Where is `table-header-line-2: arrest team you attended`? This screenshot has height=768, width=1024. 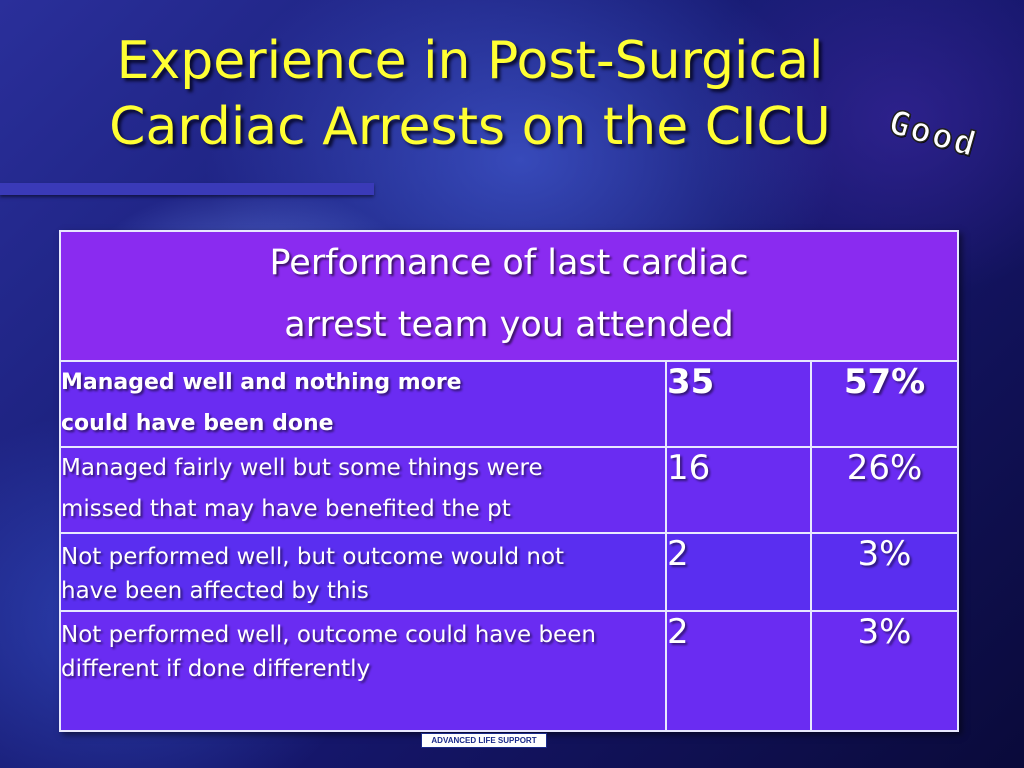
table-header-line-2: arrest team you attended is located at coordinates (509, 325).